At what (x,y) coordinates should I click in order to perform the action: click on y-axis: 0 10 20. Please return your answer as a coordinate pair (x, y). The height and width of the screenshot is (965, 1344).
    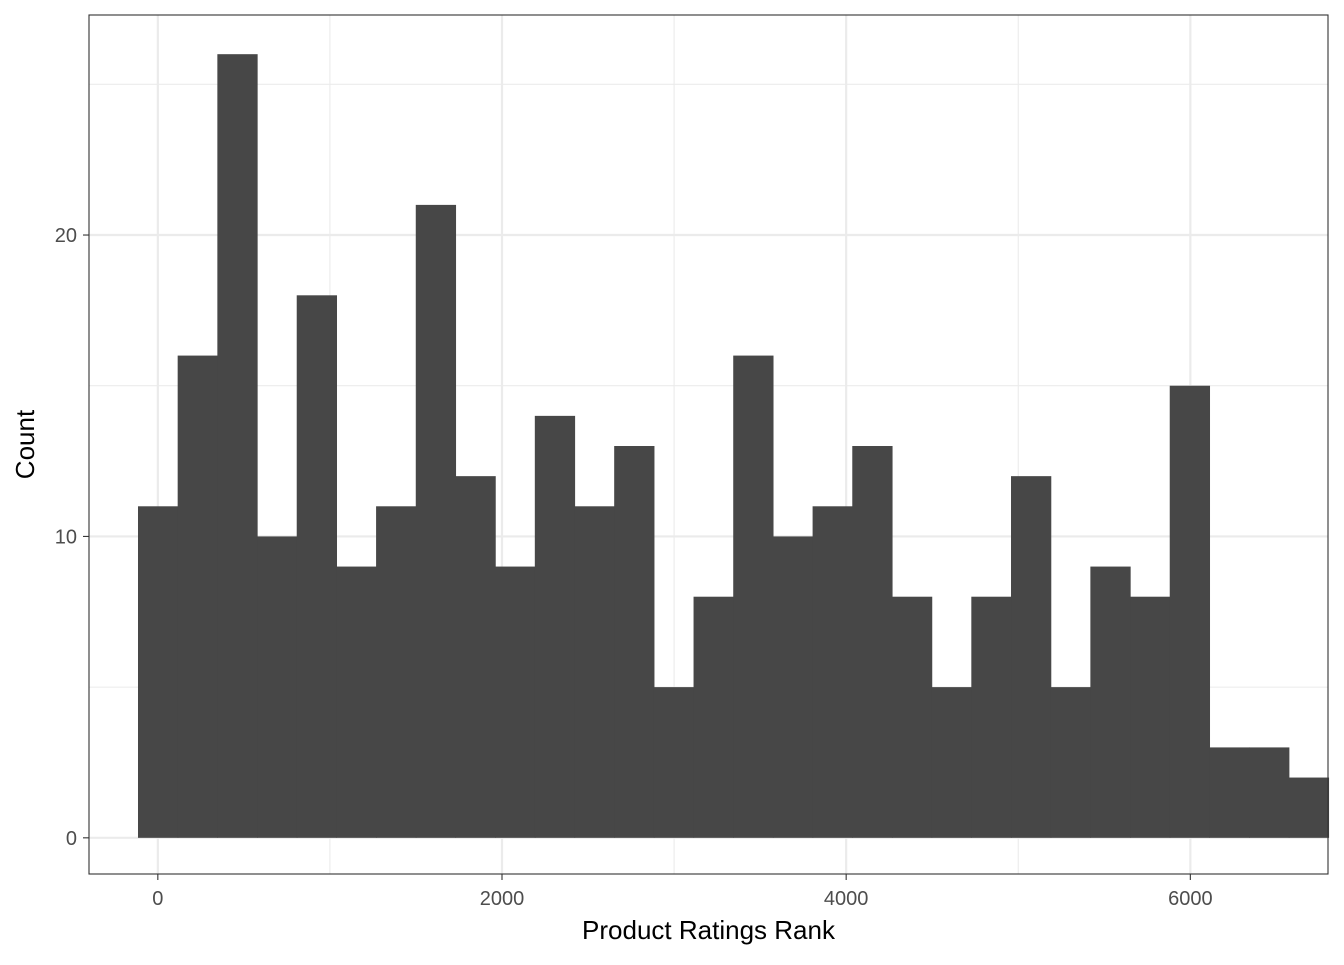
    Looking at the image, I should click on (72, 537).